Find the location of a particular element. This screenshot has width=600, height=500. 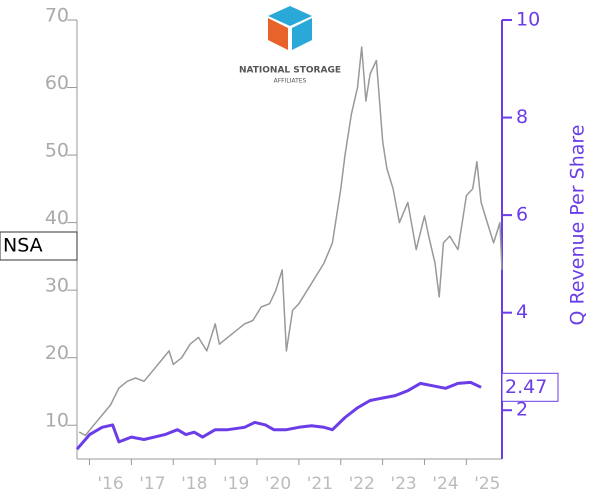

y-tick-label: 40 is located at coordinates (57, 218).